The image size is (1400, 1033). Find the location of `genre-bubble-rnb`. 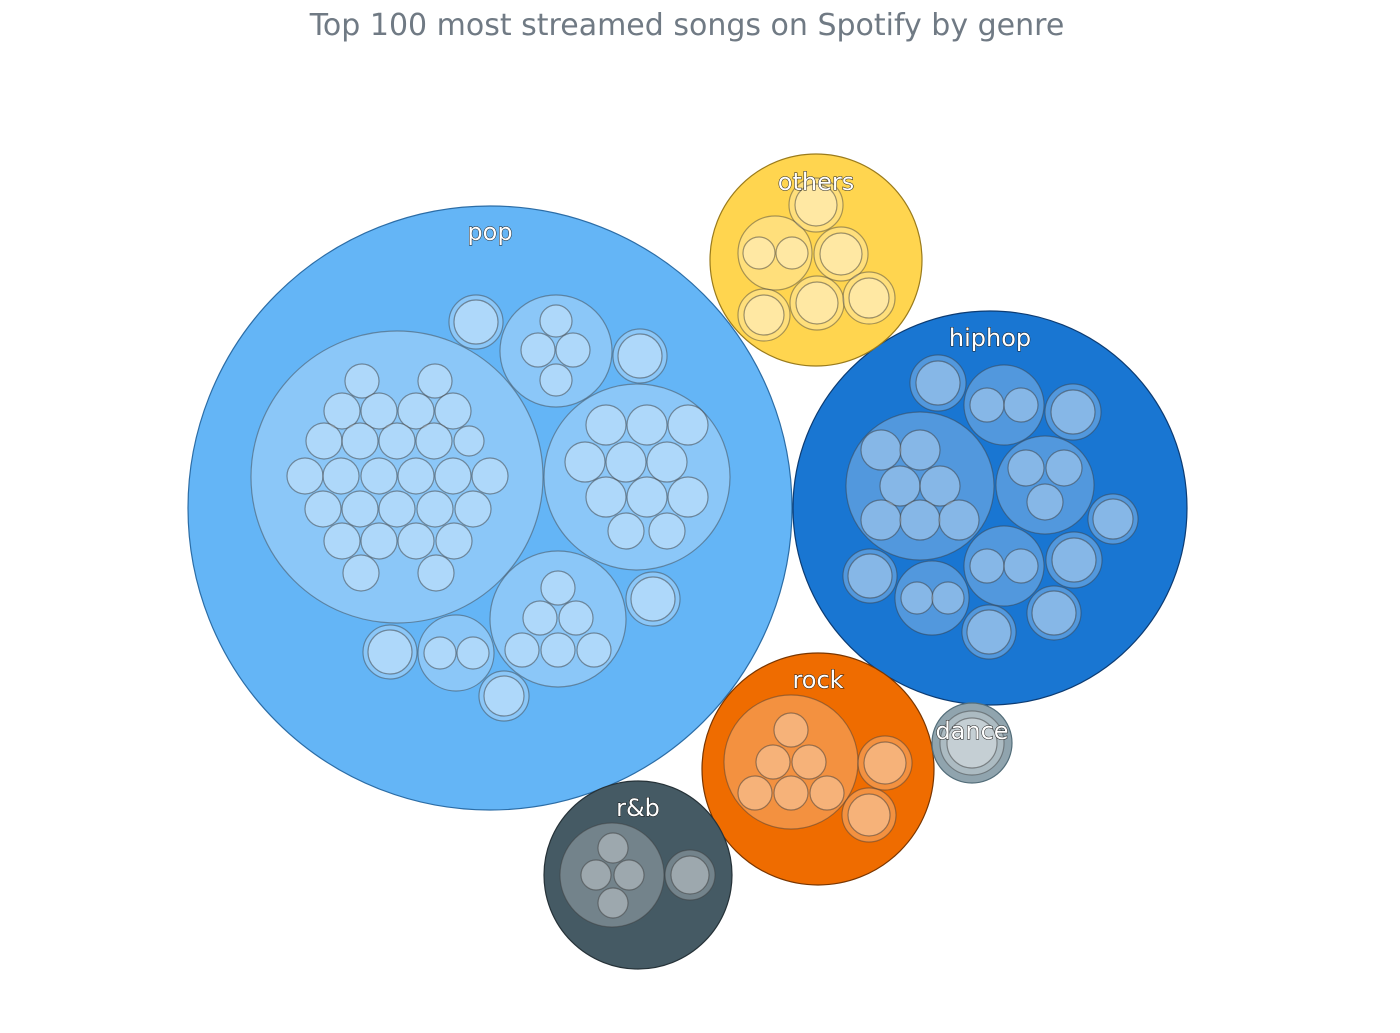

genre-bubble-rnb is located at coordinates (638, 875).